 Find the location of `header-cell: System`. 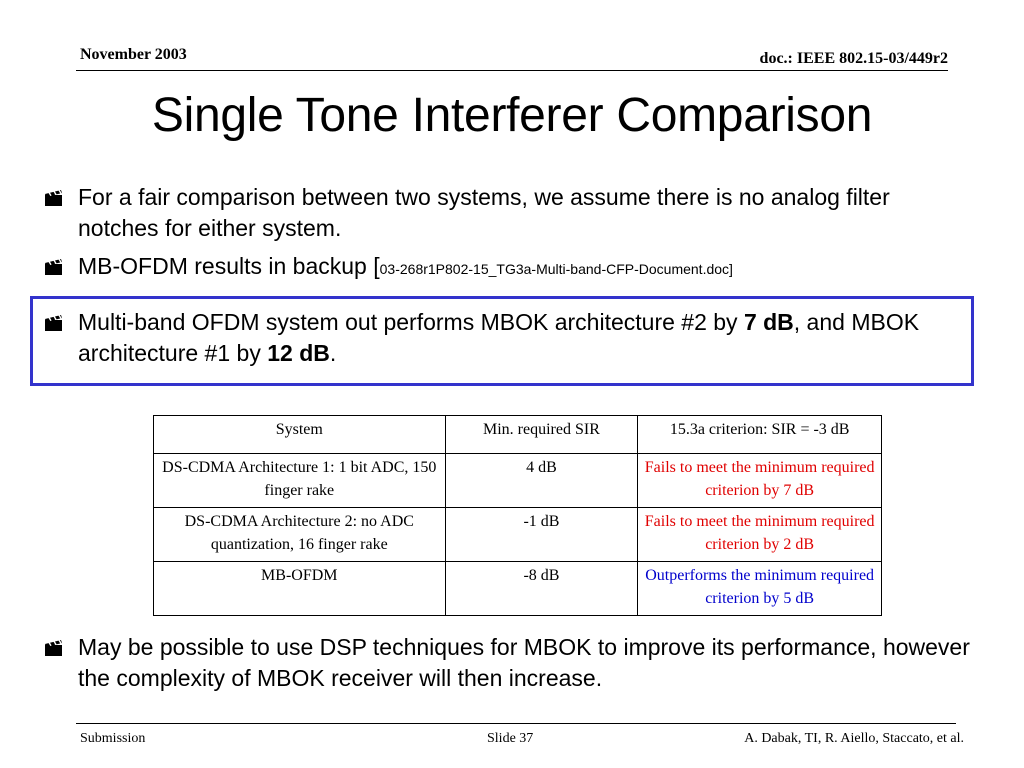

header-cell: System is located at coordinates (299, 434).